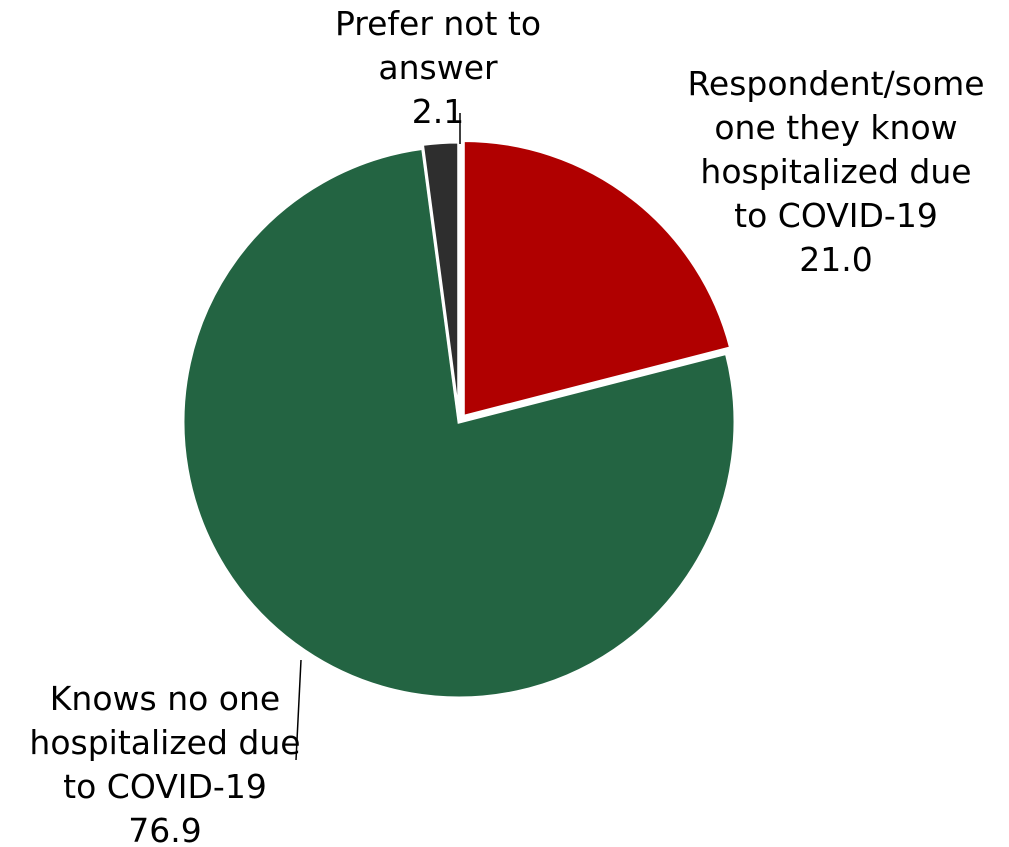 The height and width of the screenshot is (847, 1009). I want to click on slice-label-line: Prefer not to, so click(438, 23).